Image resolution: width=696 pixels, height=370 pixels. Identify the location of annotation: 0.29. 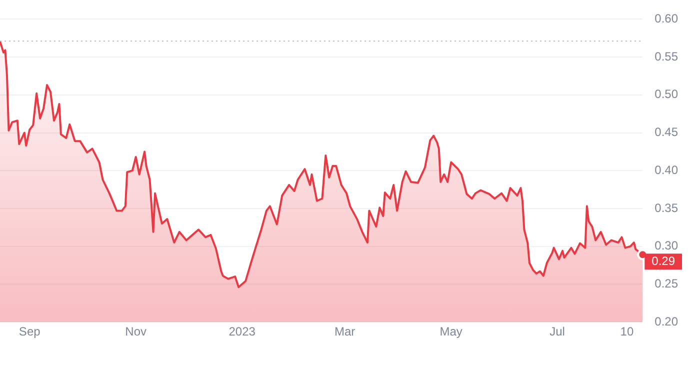
(664, 261).